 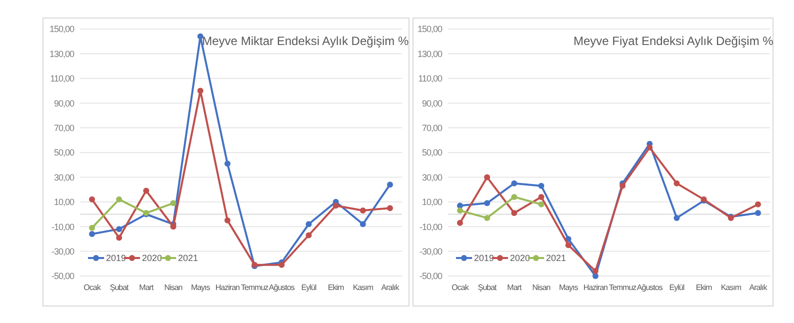 What do you see at coordinates (305, 41) in the screenshot?
I see `text: Meyve Miktar Endeksi Aylık Değişim %` at bounding box center [305, 41].